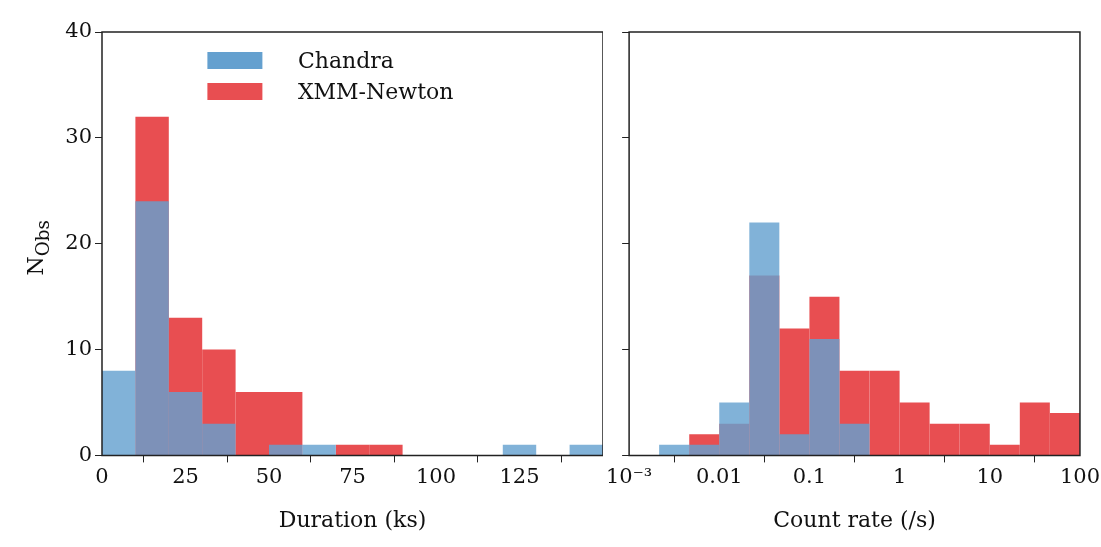 The height and width of the screenshot is (547, 1101). I want to click on x-tick-label: 0, so click(102, 476).